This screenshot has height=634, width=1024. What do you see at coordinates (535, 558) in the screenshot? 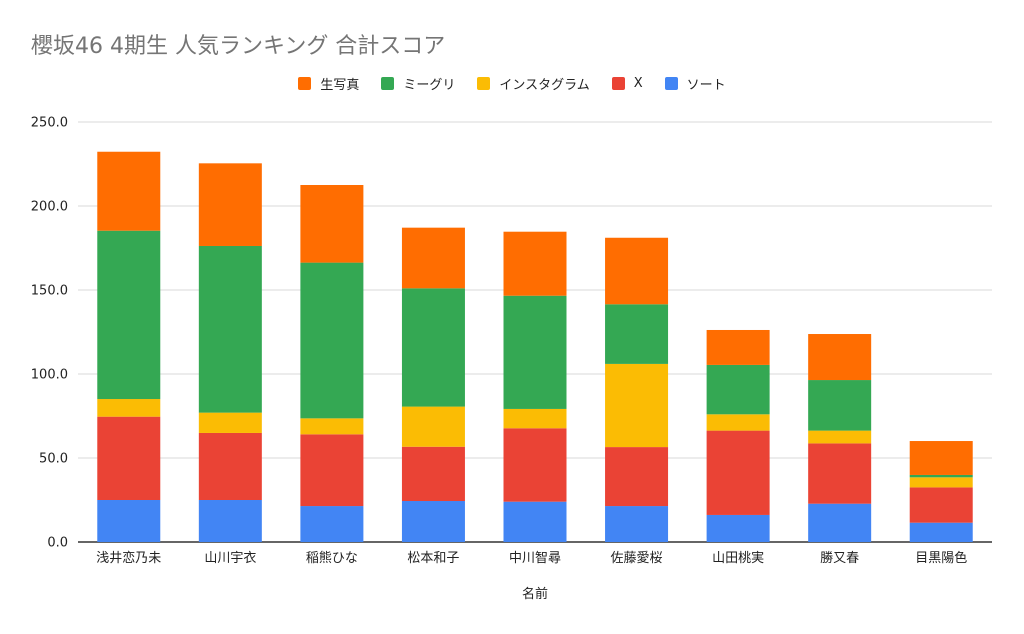
I see `x-tick-label: 中川智尋` at bounding box center [535, 558].